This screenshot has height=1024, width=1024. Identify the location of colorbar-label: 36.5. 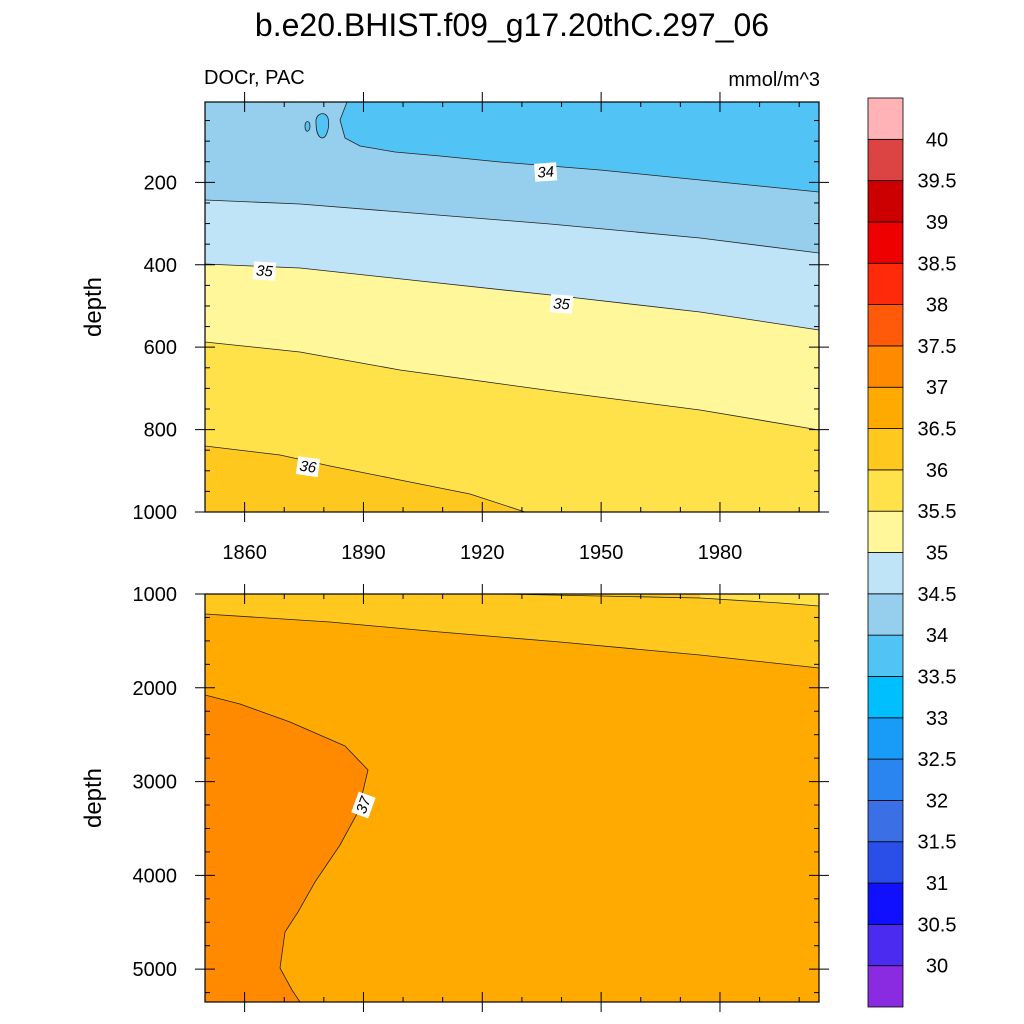
(937, 430).